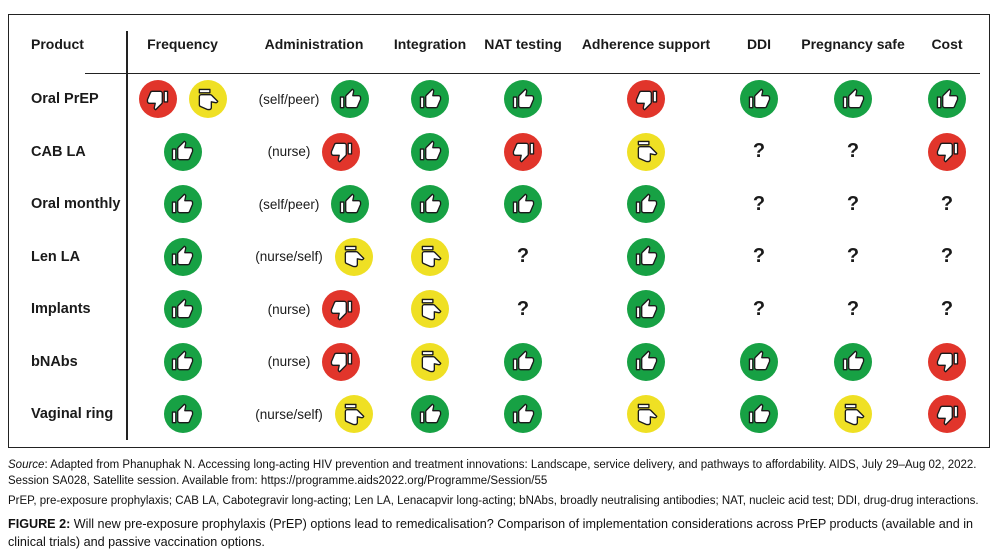 The width and height of the screenshot is (999, 557). Describe the element at coordinates (26, 464) in the screenshot. I see `source-label: Source` at that location.